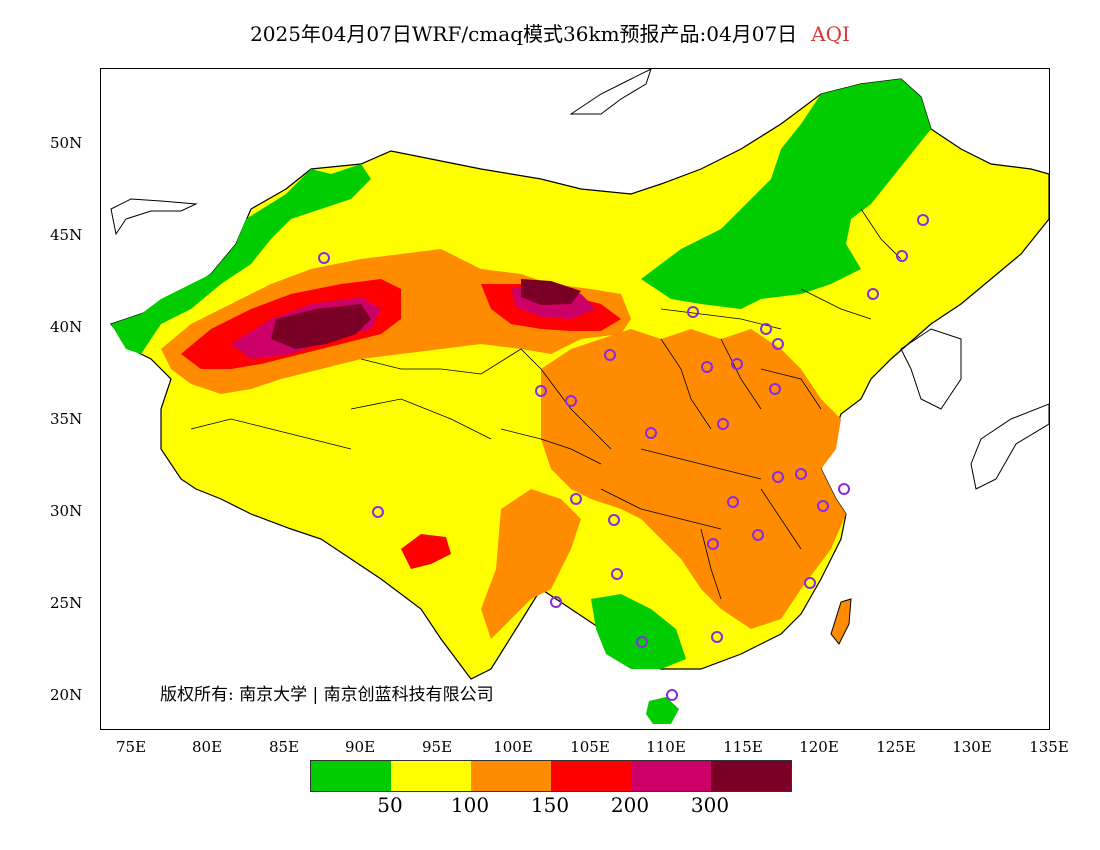  What do you see at coordinates (351, 776) in the screenshot?
I see `legend-swatch-good` at bounding box center [351, 776].